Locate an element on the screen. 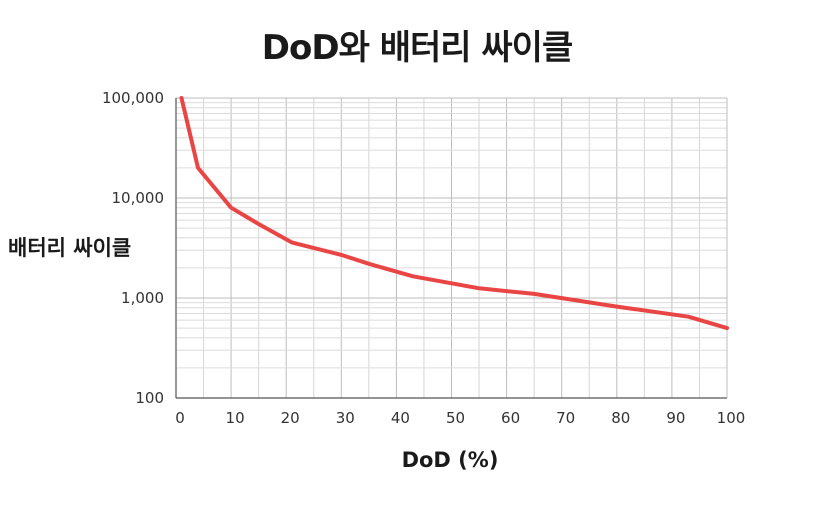 The width and height of the screenshot is (834, 510). x-tick-label: 10 is located at coordinates (235, 418).